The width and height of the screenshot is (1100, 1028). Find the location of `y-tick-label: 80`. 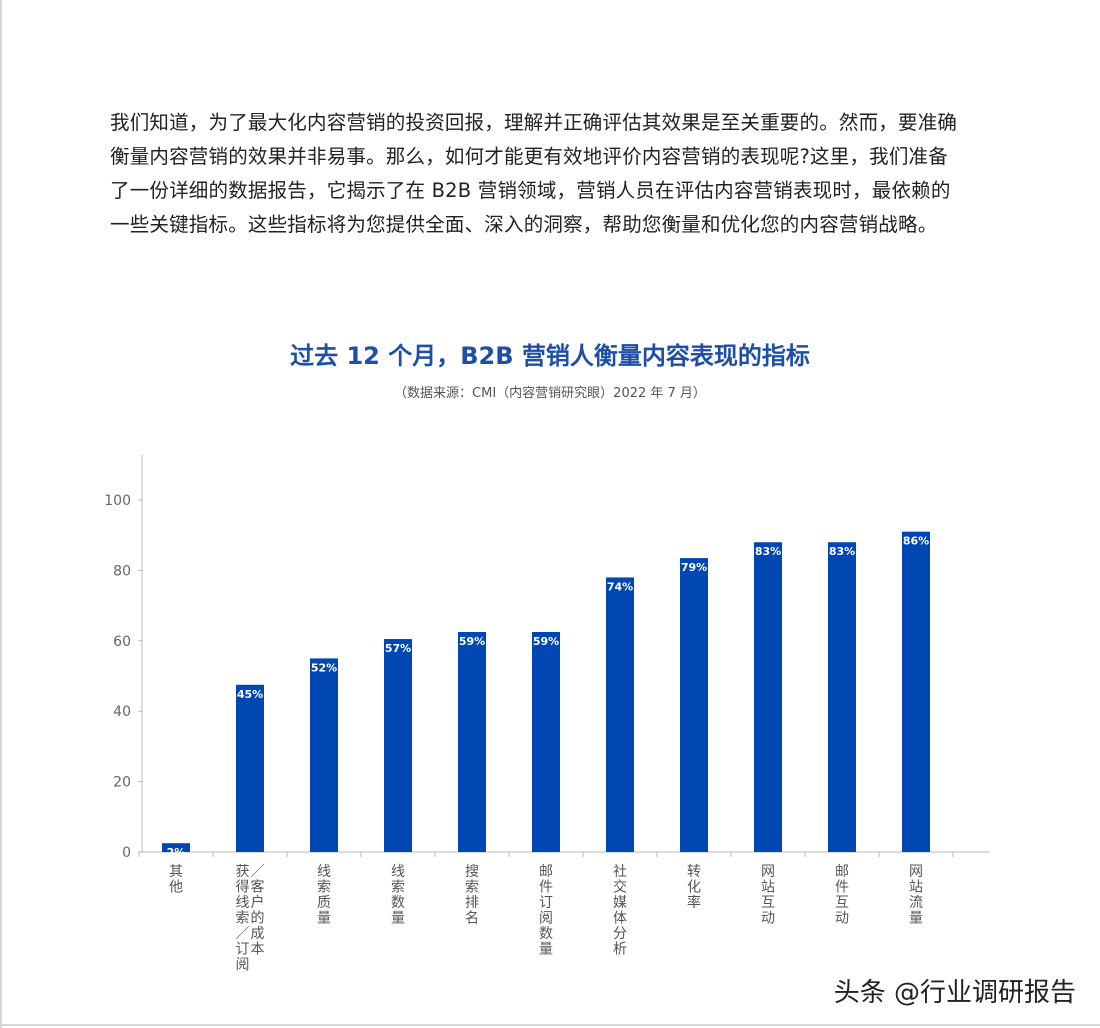

y-tick-label: 80 is located at coordinates (122, 571).